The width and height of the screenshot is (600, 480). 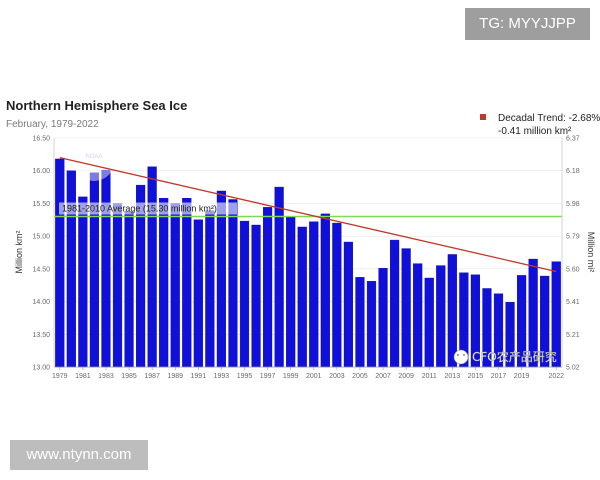 I want to click on watermark-url-badge: www.ntynn.com, so click(x=79, y=455).